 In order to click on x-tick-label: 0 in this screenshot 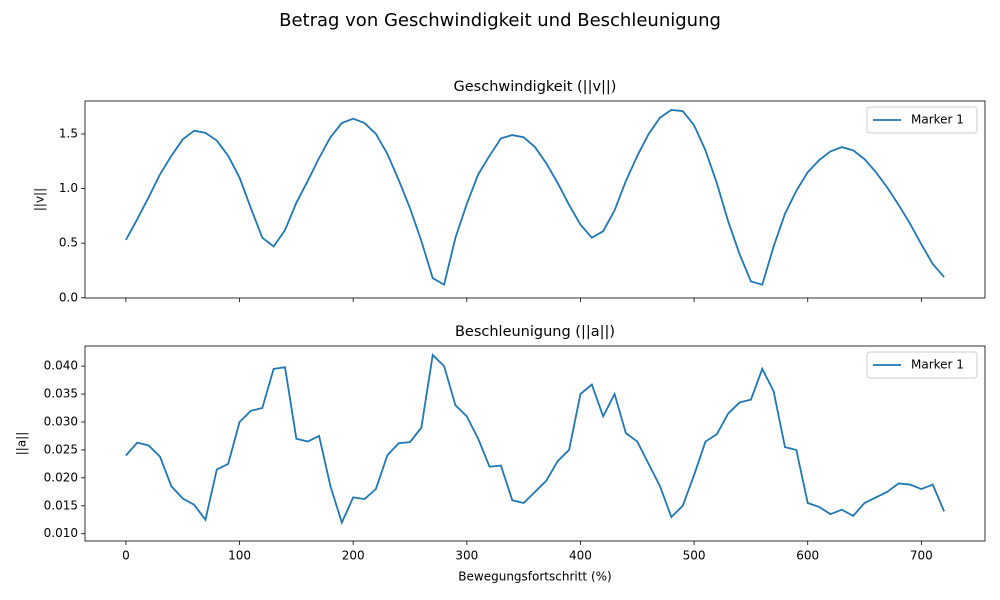, I will do `click(126, 556)`.